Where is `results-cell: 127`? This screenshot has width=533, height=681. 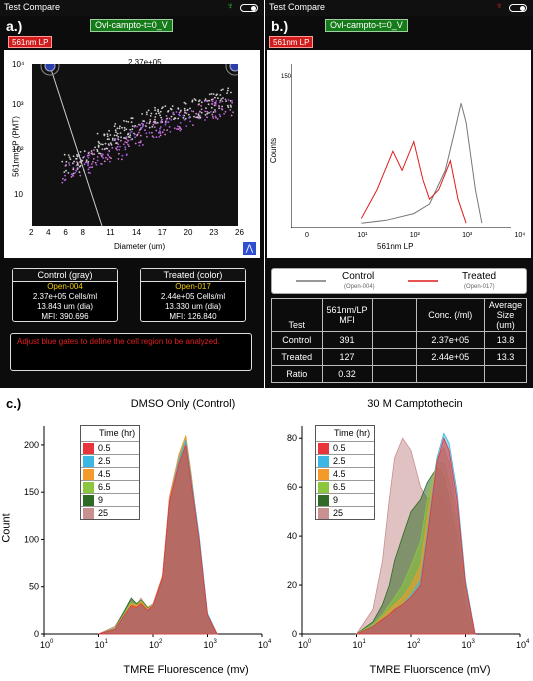
results-cell: 127 is located at coordinates (347, 357).